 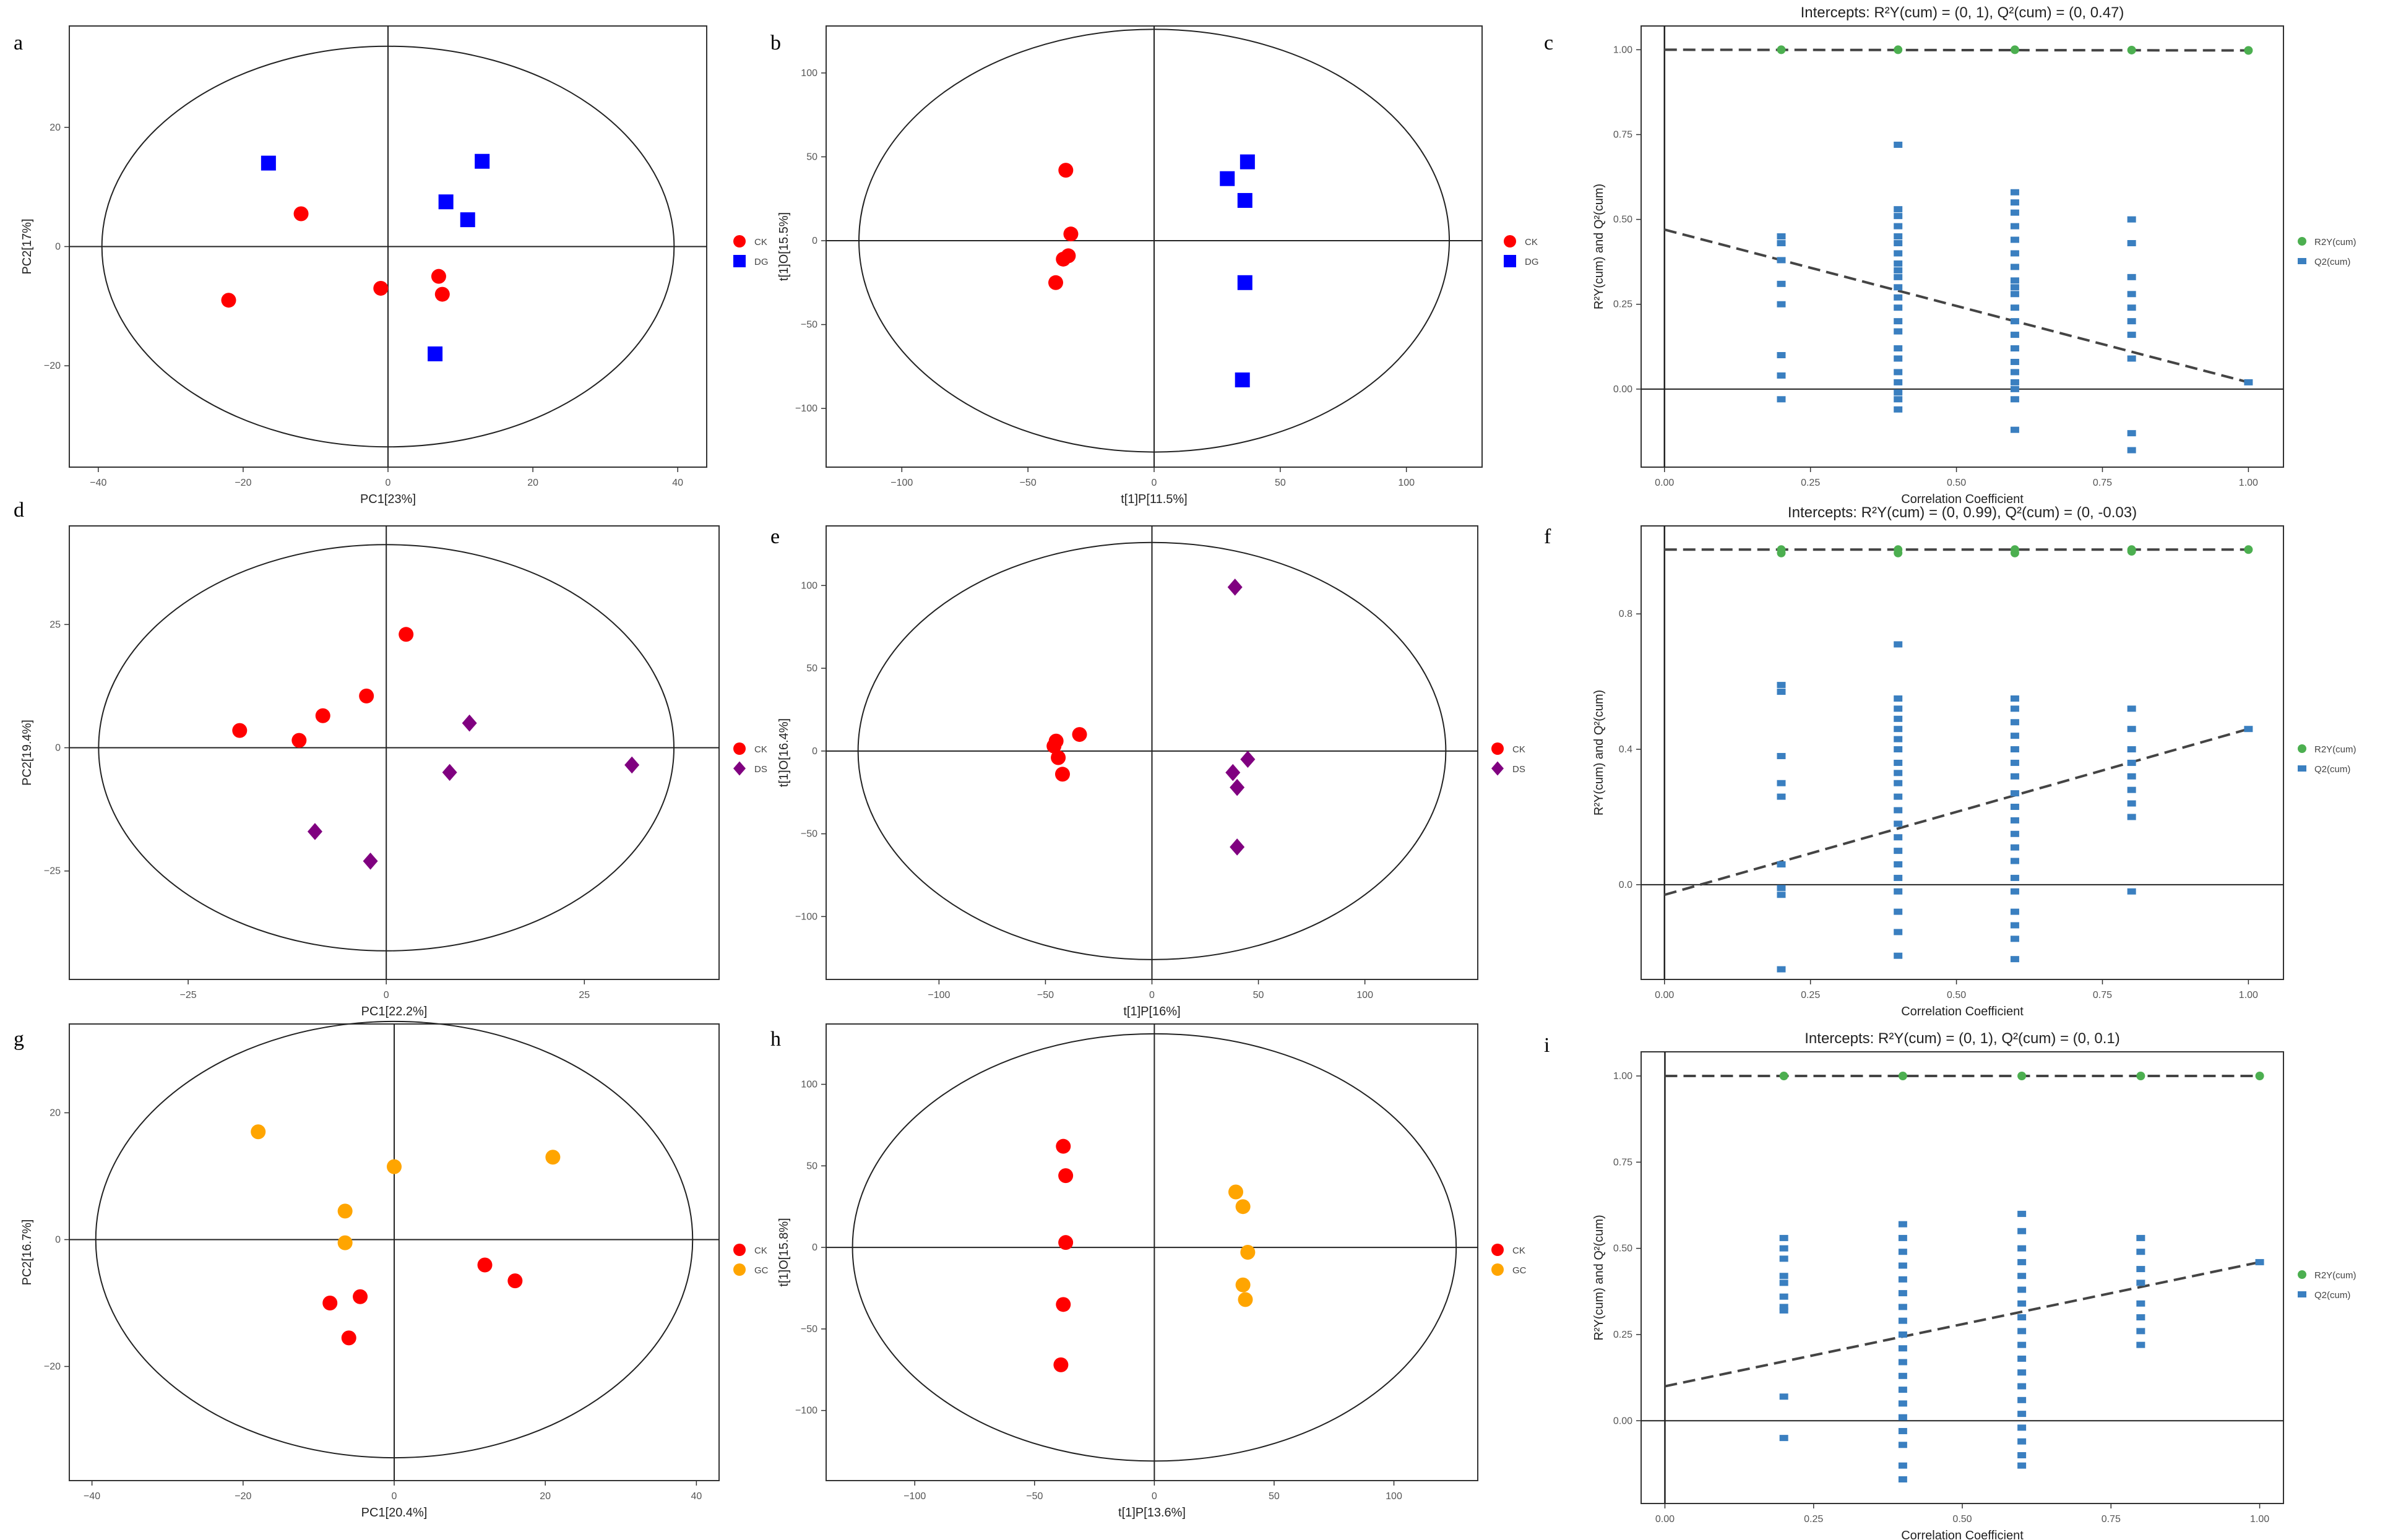 I want to click on x-tick-label: 20, so click(x=546, y=1497).